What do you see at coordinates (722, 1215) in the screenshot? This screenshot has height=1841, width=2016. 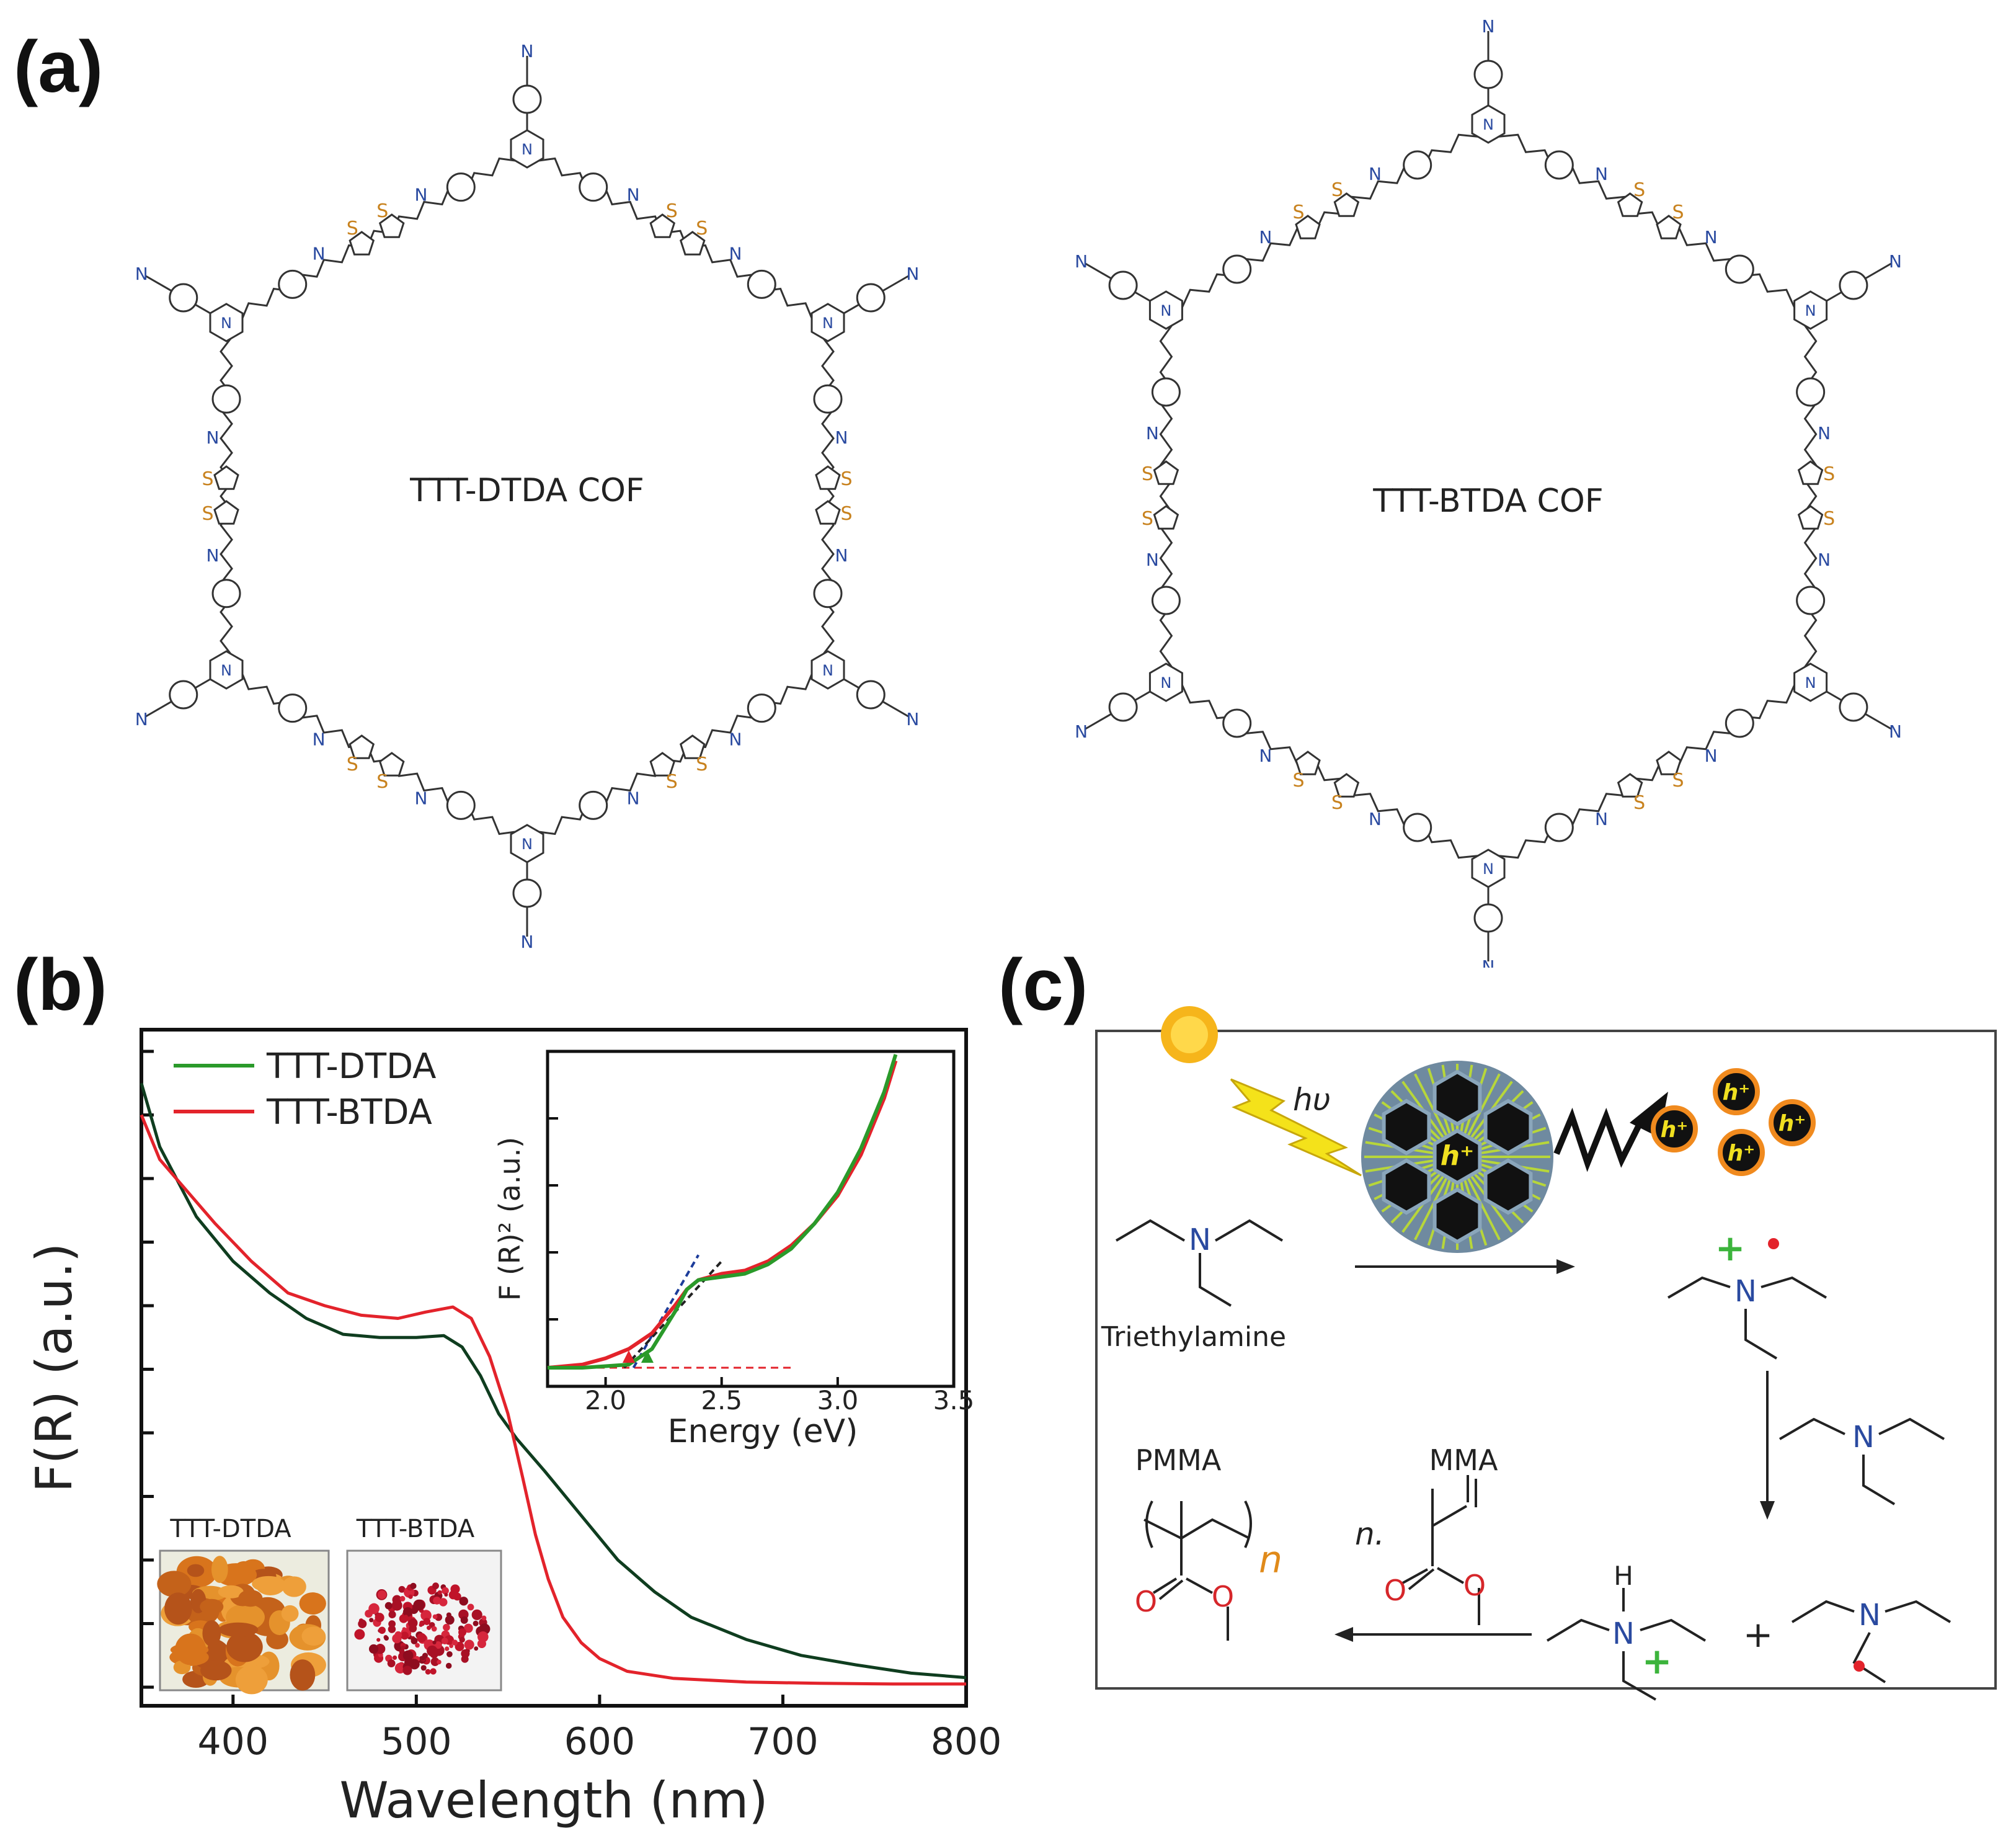 I see `inset-series-ttt-btda` at bounding box center [722, 1215].